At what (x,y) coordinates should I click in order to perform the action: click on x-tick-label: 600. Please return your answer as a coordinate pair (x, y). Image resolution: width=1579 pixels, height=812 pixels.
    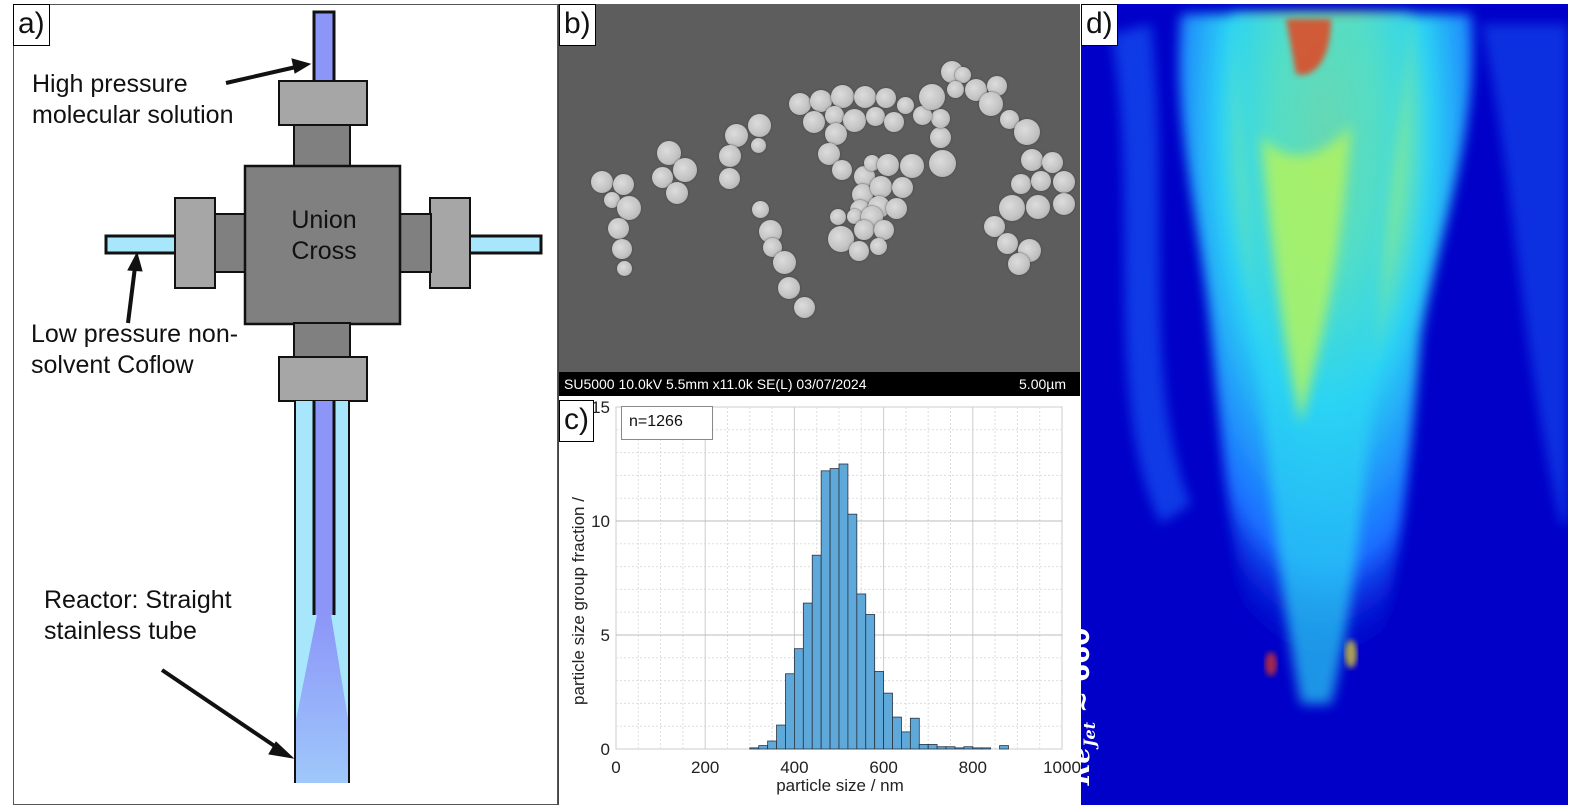
    Looking at the image, I should click on (883, 767).